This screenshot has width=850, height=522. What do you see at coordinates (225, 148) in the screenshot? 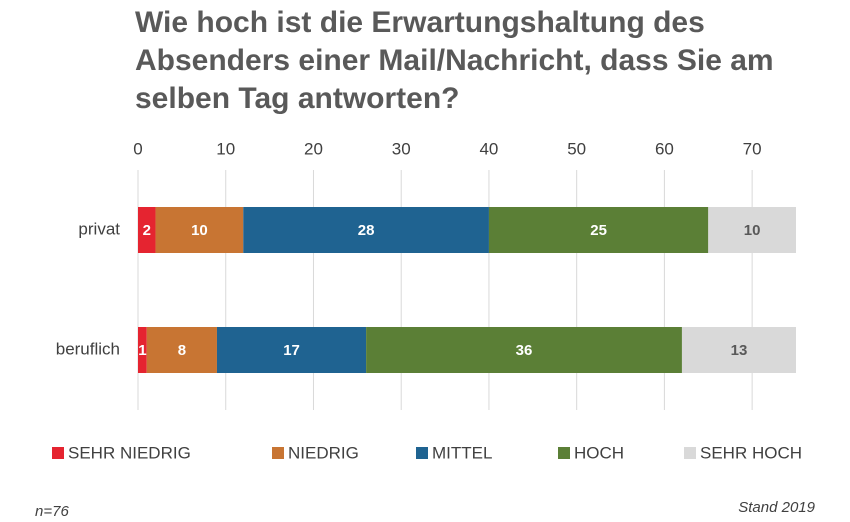
I see `x-tick-label: 10` at bounding box center [225, 148].